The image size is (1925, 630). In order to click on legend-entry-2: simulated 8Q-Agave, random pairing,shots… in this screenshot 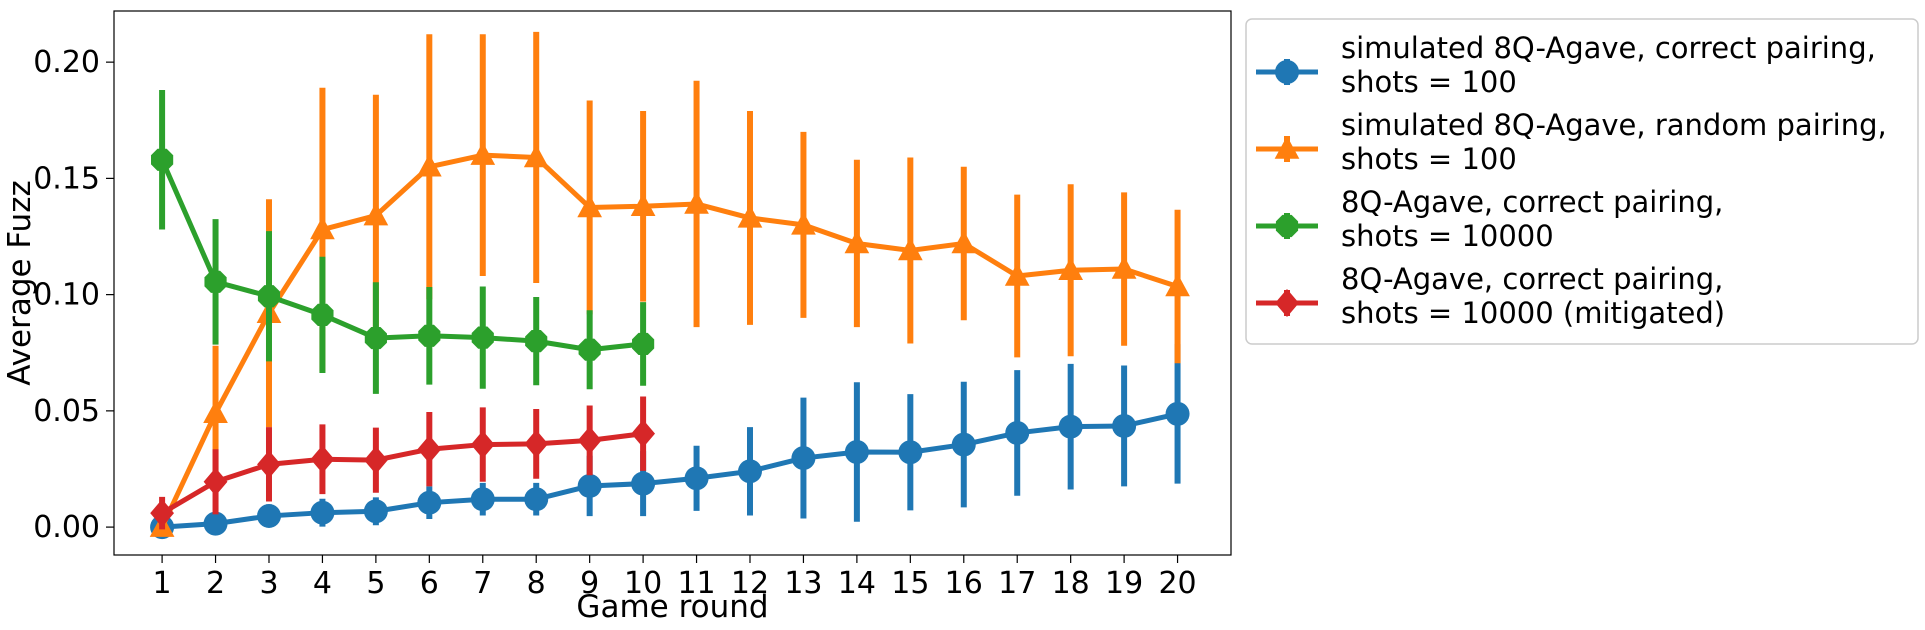, I will do `click(1571, 142)`.